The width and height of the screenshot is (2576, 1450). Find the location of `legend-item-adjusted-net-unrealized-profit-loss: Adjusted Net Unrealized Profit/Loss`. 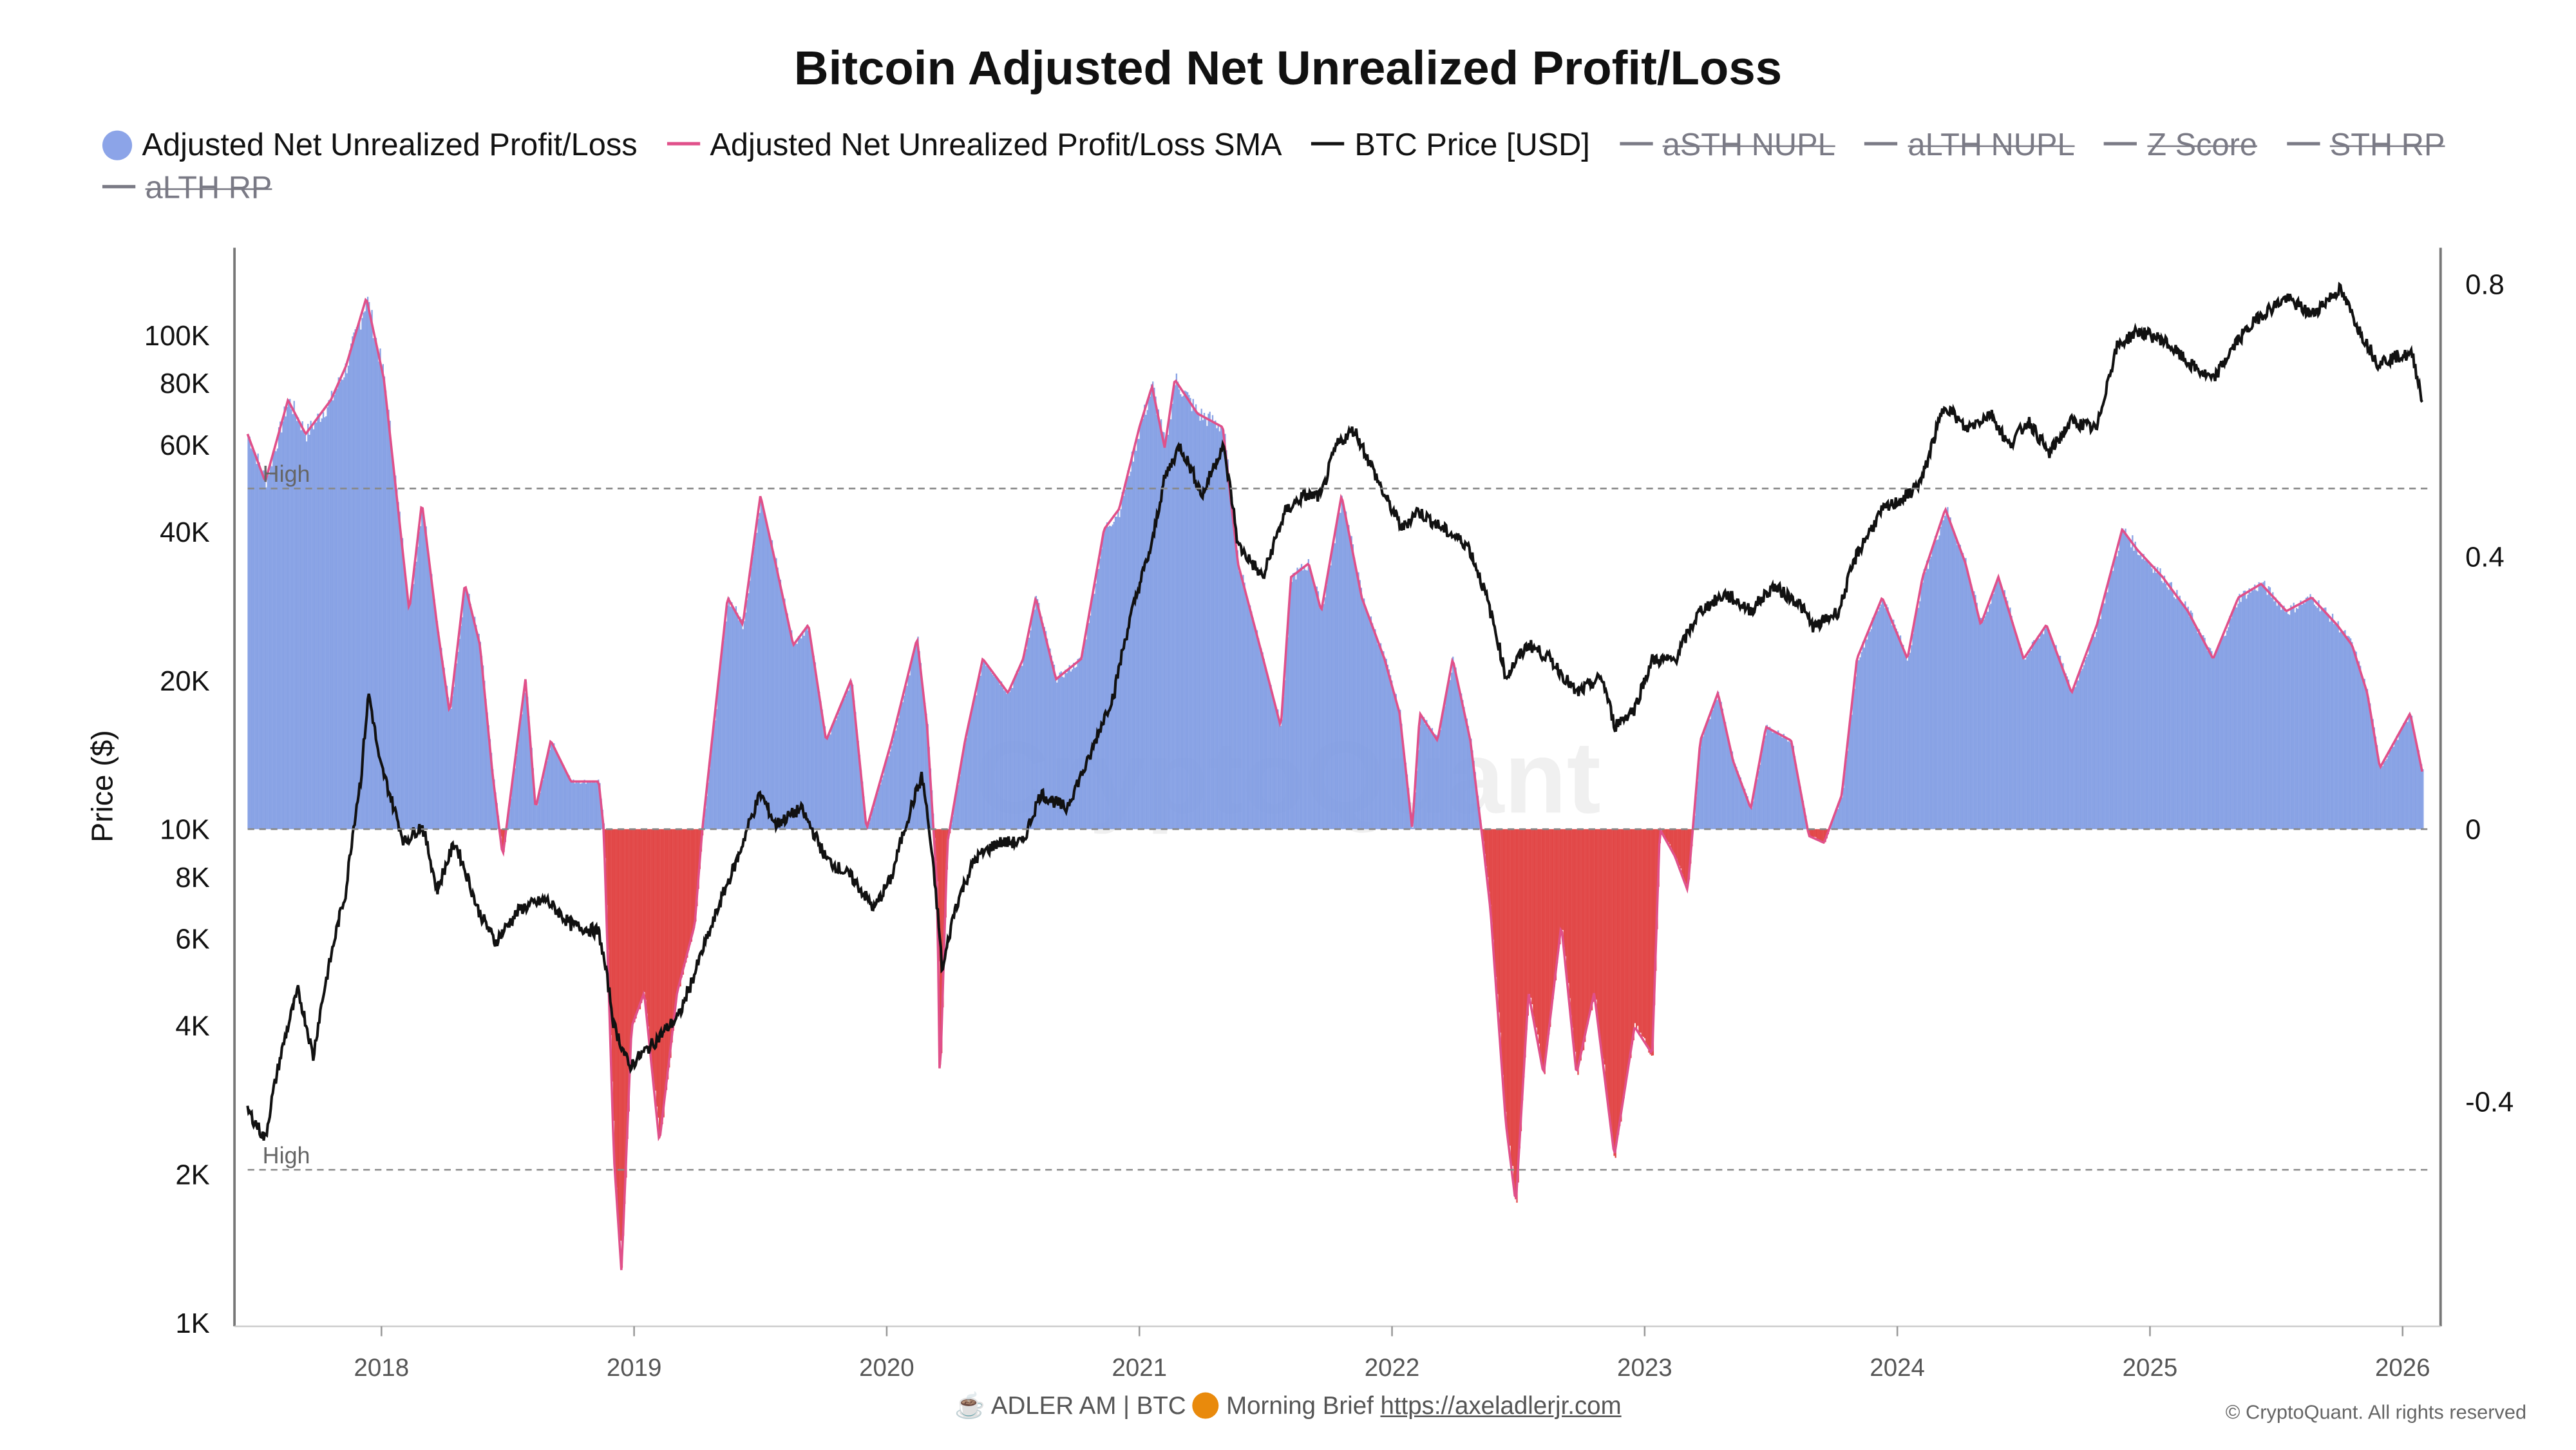

legend-item-adjusted-net-unrealized-profit-loss: Adjusted Net Unrealized Profit/Loss is located at coordinates (370, 147).